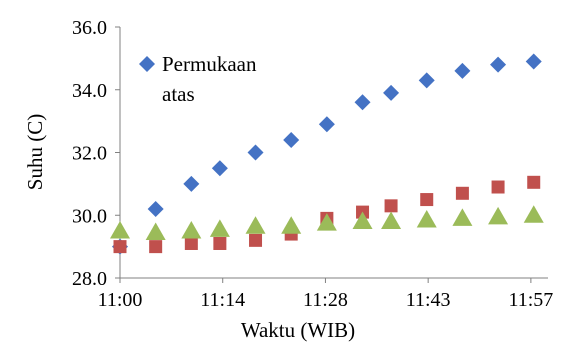 The width and height of the screenshot is (568, 345). I want to click on x-axis-label: Waktu (WIB), so click(298, 330).